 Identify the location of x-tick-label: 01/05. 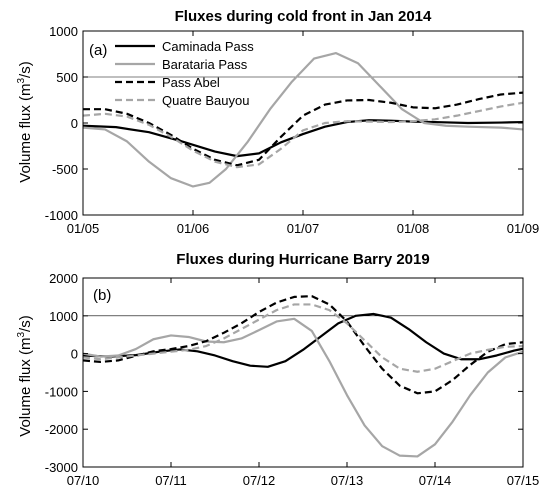
(83, 228).